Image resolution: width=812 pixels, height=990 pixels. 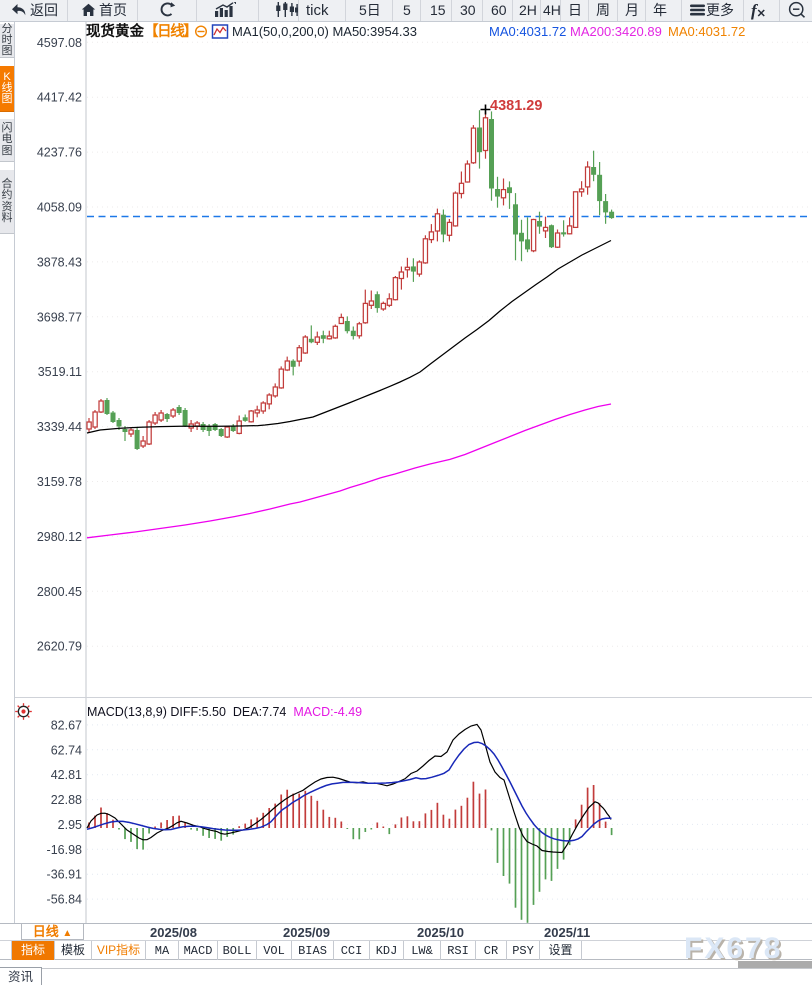 I want to click on svg-text: 2.95, so click(x=70, y=825).